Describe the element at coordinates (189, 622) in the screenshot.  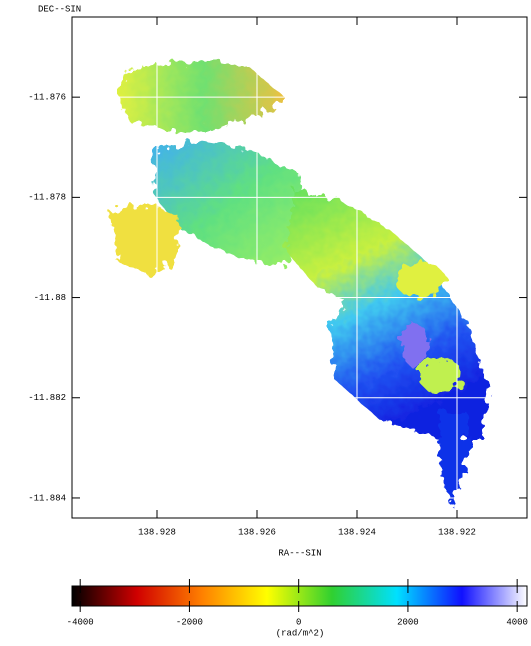
I see `colorbar-tick-label: -2000` at that location.